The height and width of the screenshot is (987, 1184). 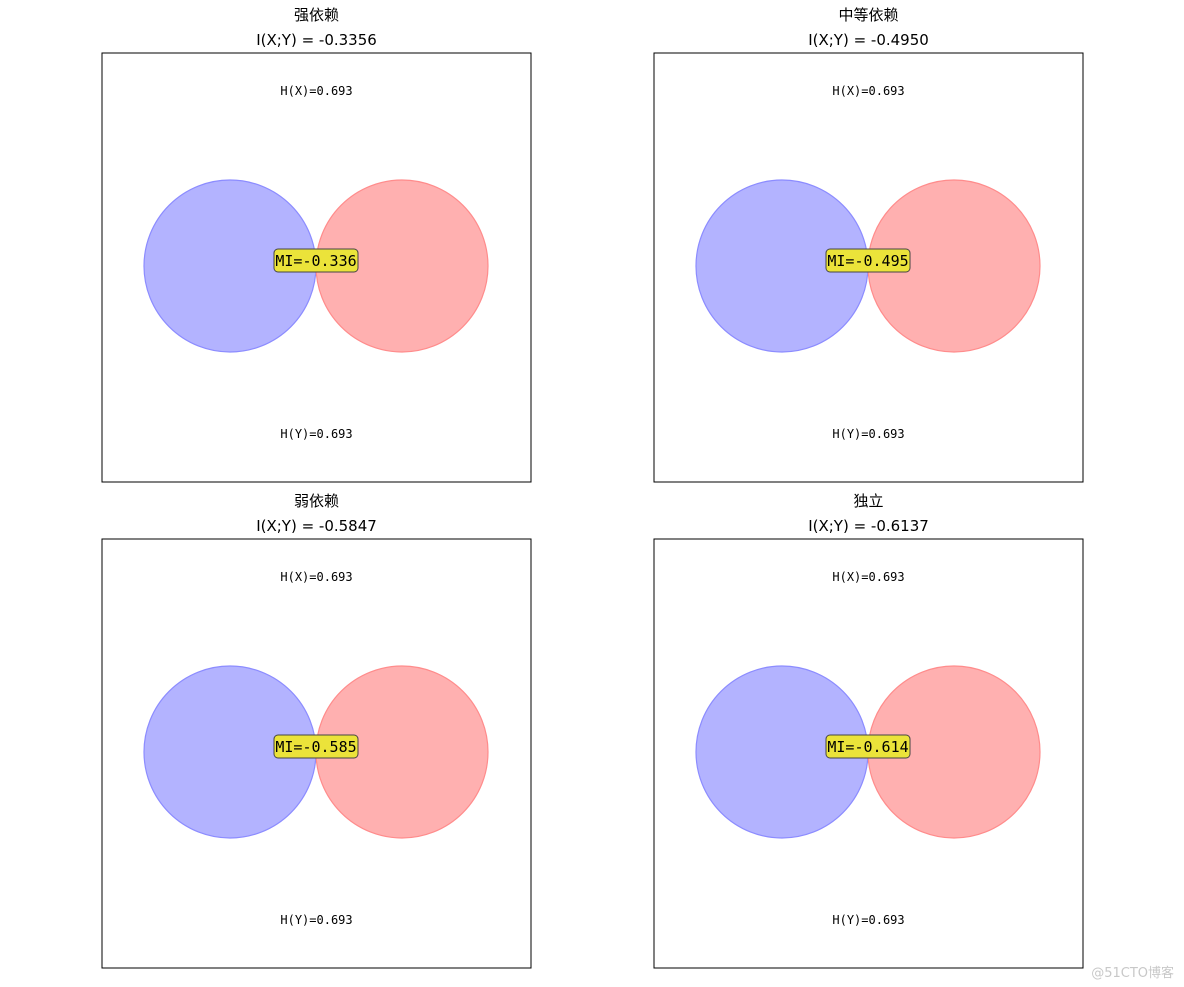 What do you see at coordinates (868, 40) in the screenshot?
I see `panel-subtitle: I(X;Y) = -0.4950` at bounding box center [868, 40].